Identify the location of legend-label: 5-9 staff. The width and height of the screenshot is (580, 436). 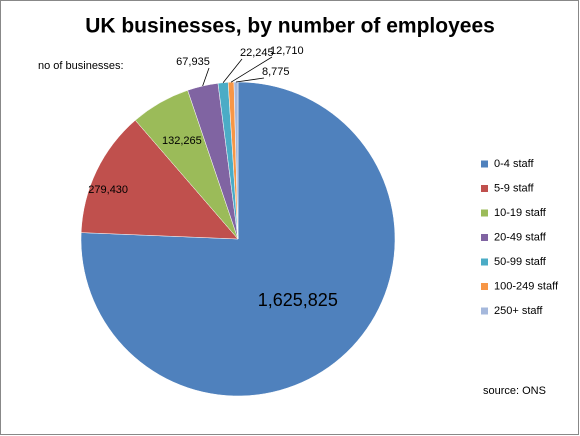
(514, 188).